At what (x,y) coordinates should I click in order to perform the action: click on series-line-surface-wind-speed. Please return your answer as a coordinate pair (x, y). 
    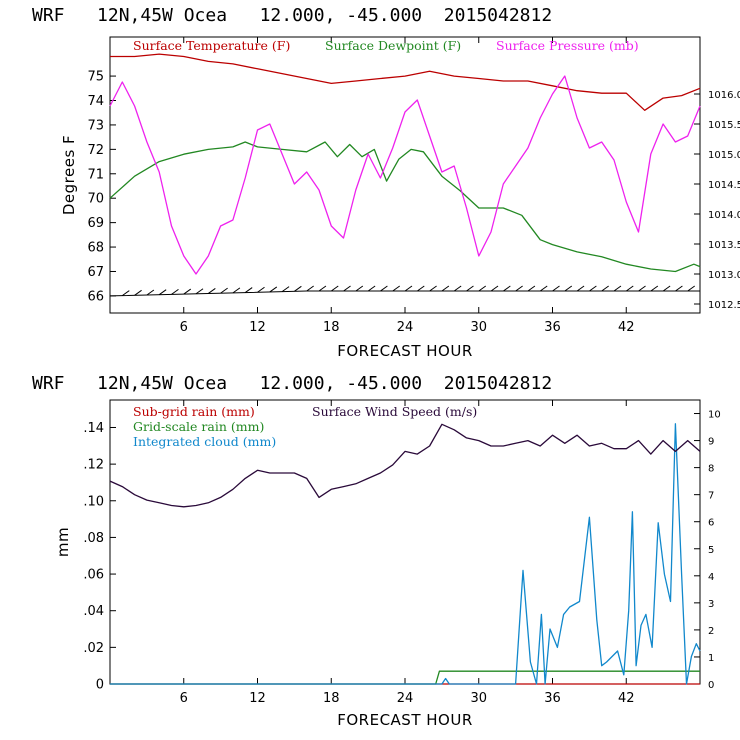
    Looking at the image, I should click on (405, 465).